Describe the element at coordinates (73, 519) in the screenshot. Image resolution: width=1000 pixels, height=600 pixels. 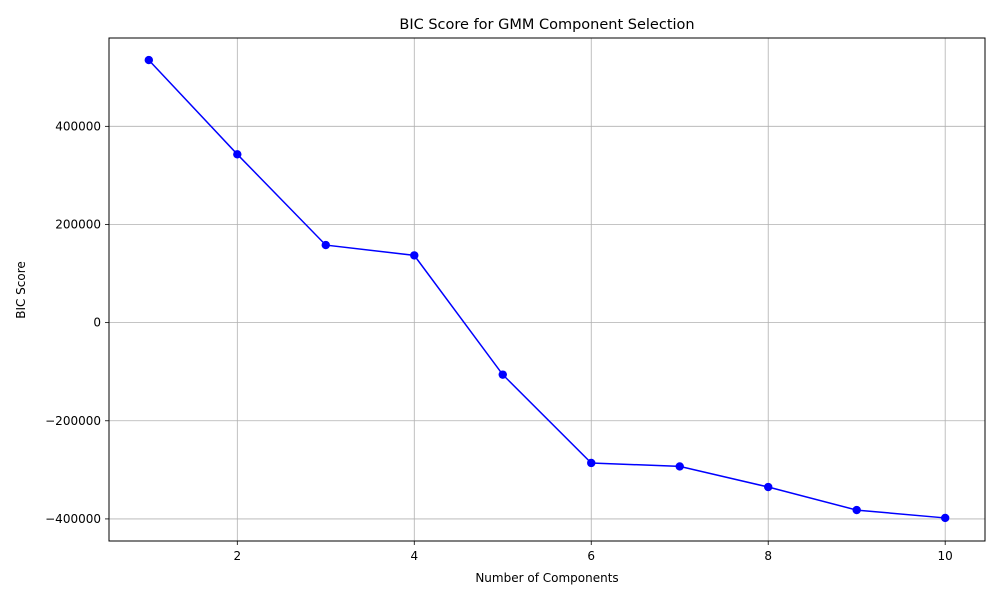
I see `y-tick-label: −400000` at that location.